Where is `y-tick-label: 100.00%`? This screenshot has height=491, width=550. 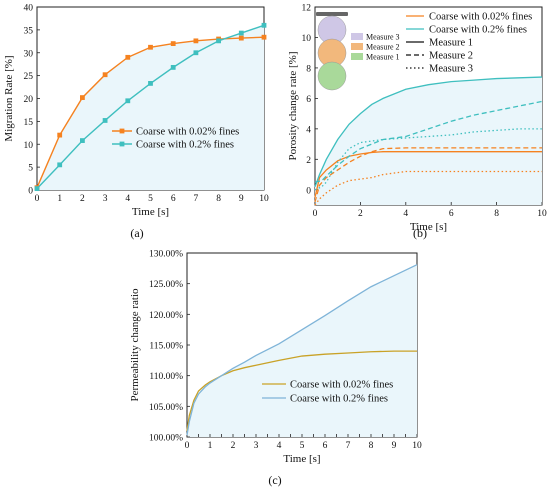
y-tick-label: 100.00% is located at coordinates (166, 439).